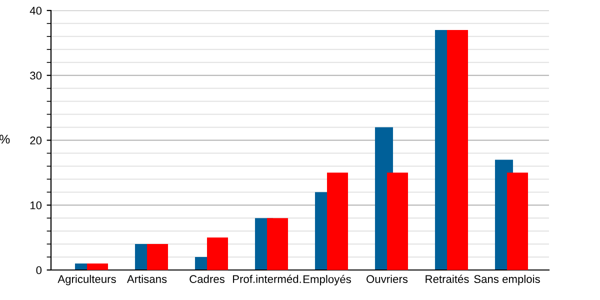 The height and width of the screenshot is (300, 600). I want to click on x-tick-label: Retraités, so click(447, 279).